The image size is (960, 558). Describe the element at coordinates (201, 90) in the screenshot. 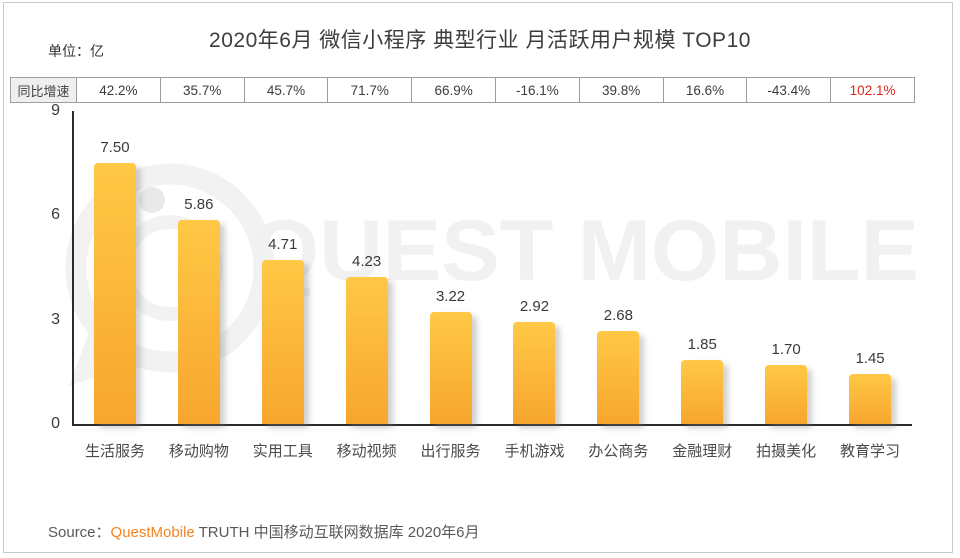

I see `yoy-value-cell: 35.7%` at that location.